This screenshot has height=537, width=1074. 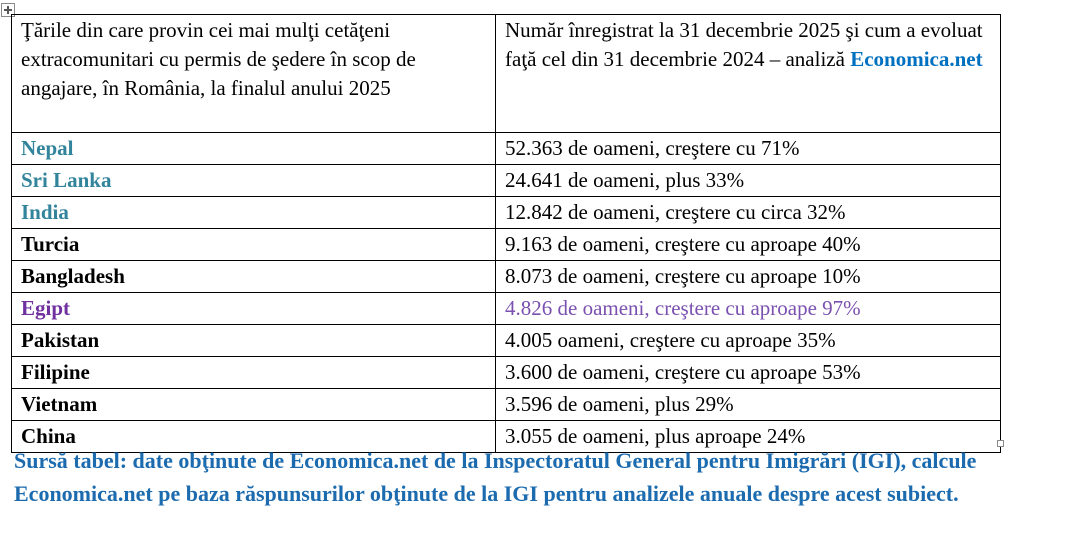 I want to click on value-cell: 3.055 de oameni, plus aproape 24%, so click(x=748, y=436).